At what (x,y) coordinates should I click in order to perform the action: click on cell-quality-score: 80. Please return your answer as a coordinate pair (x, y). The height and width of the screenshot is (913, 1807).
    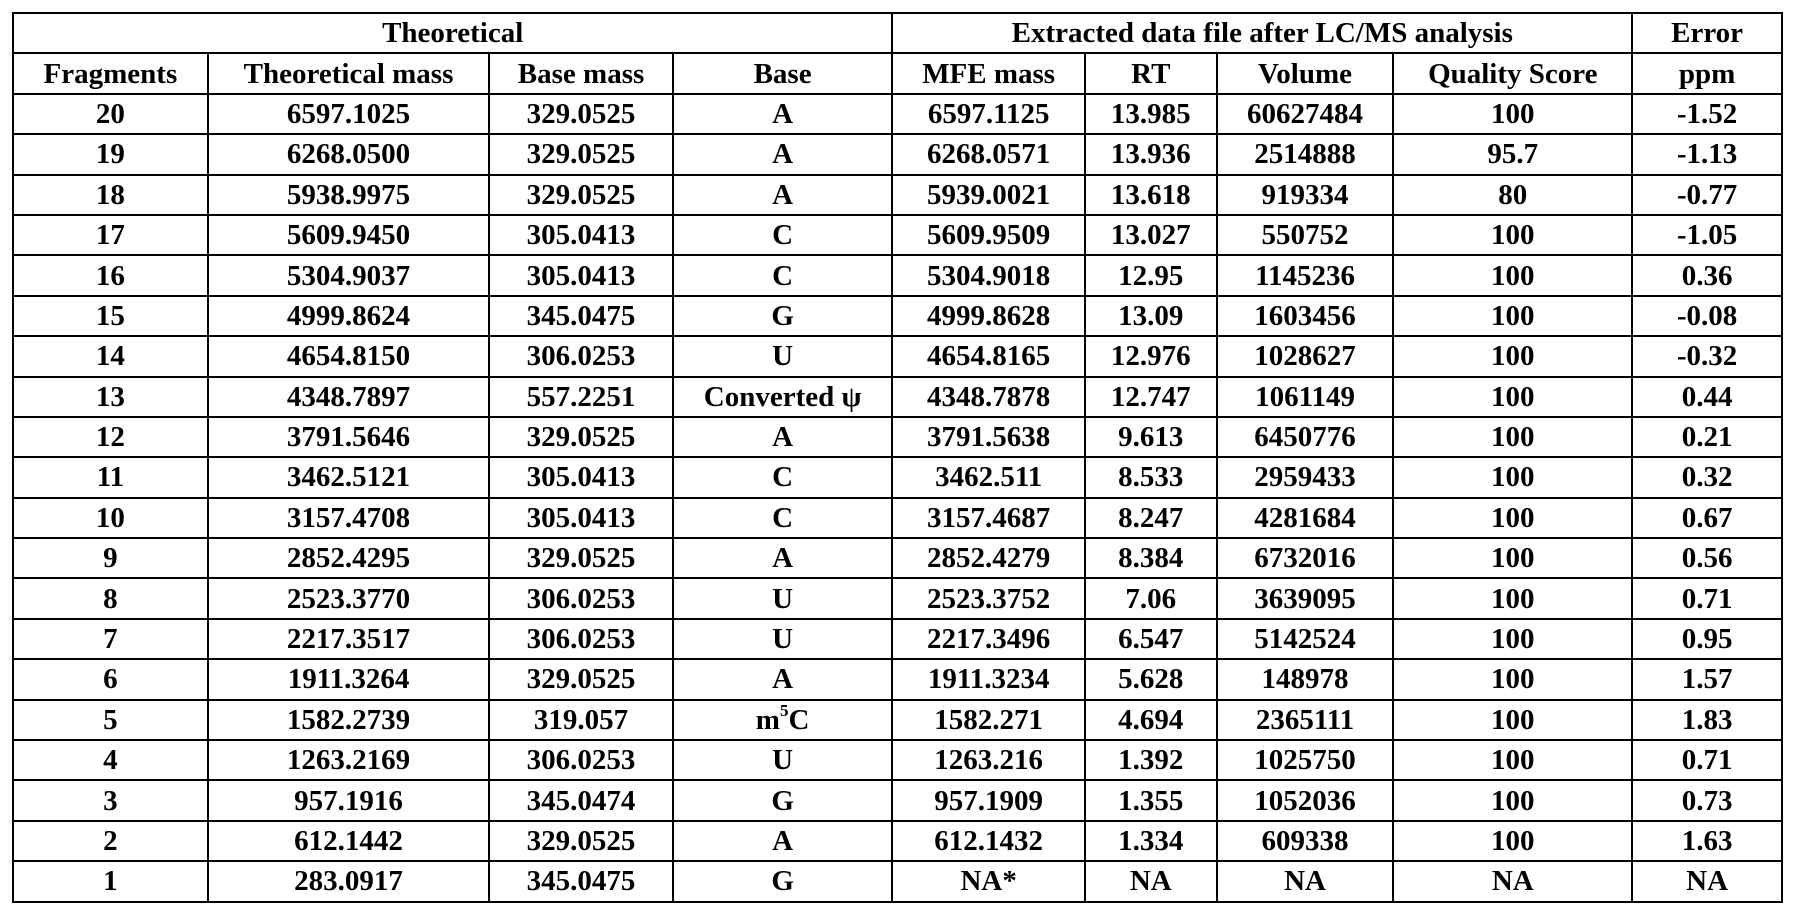
    Looking at the image, I should click on (1513, 194).